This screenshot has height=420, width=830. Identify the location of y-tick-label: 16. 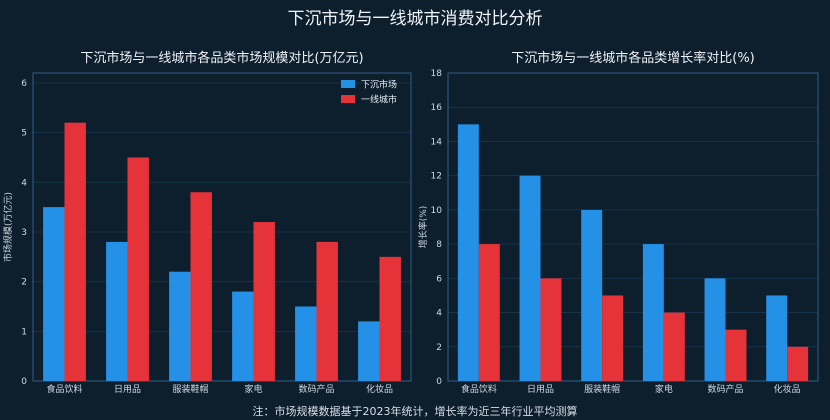
(437, 108).